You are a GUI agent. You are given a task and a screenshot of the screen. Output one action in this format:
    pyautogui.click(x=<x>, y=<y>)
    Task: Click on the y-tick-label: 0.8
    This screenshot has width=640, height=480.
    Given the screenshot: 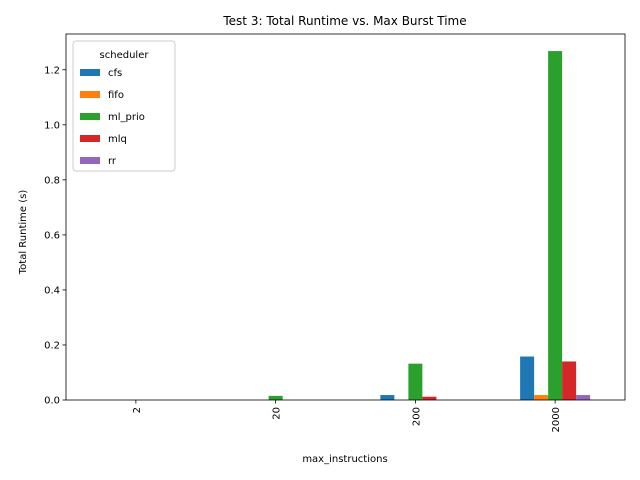 What is the action you would take?
    pyautogui.click(x=52, y=180)
    